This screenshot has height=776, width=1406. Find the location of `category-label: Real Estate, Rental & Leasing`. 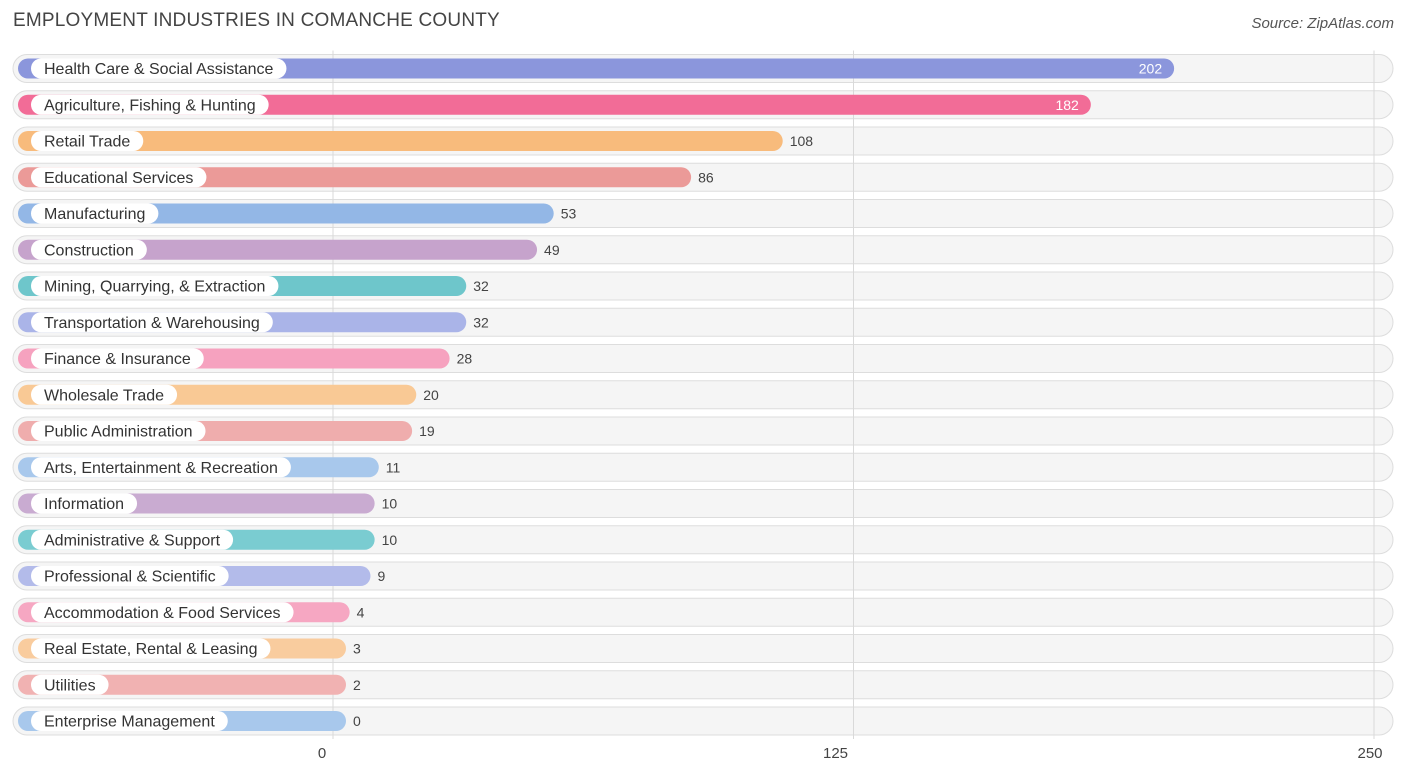

category-label: Real Estate, Rental & Leasing is located at coordinates (150, 649).